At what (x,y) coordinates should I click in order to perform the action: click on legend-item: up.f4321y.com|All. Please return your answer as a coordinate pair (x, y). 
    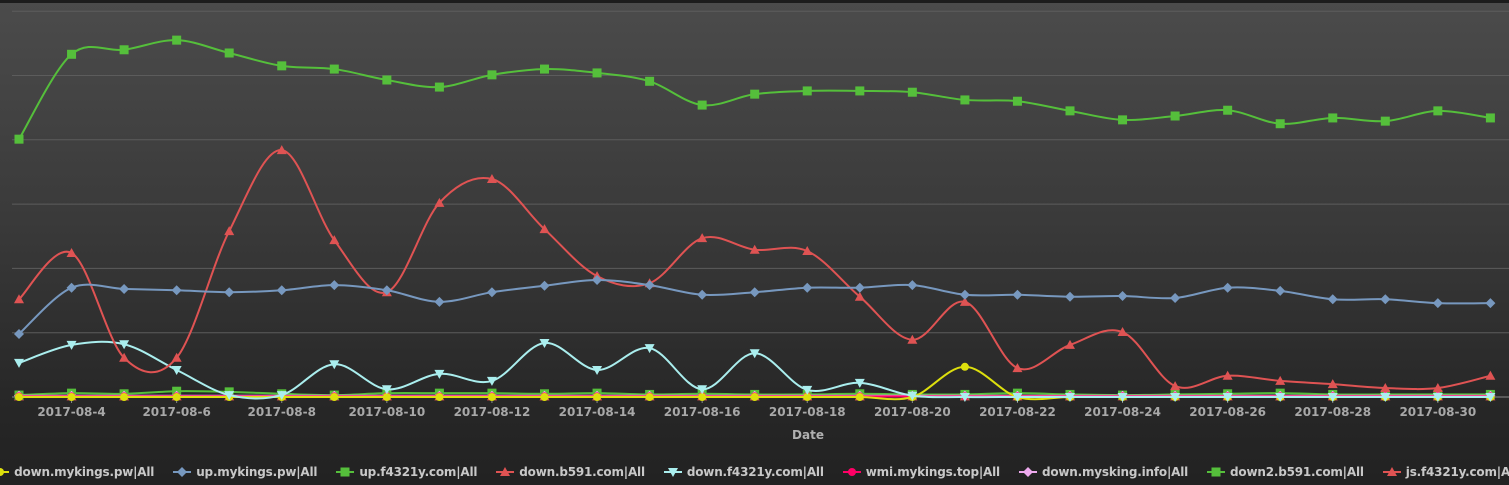
    Looking at the image, I should click on (406, 472).